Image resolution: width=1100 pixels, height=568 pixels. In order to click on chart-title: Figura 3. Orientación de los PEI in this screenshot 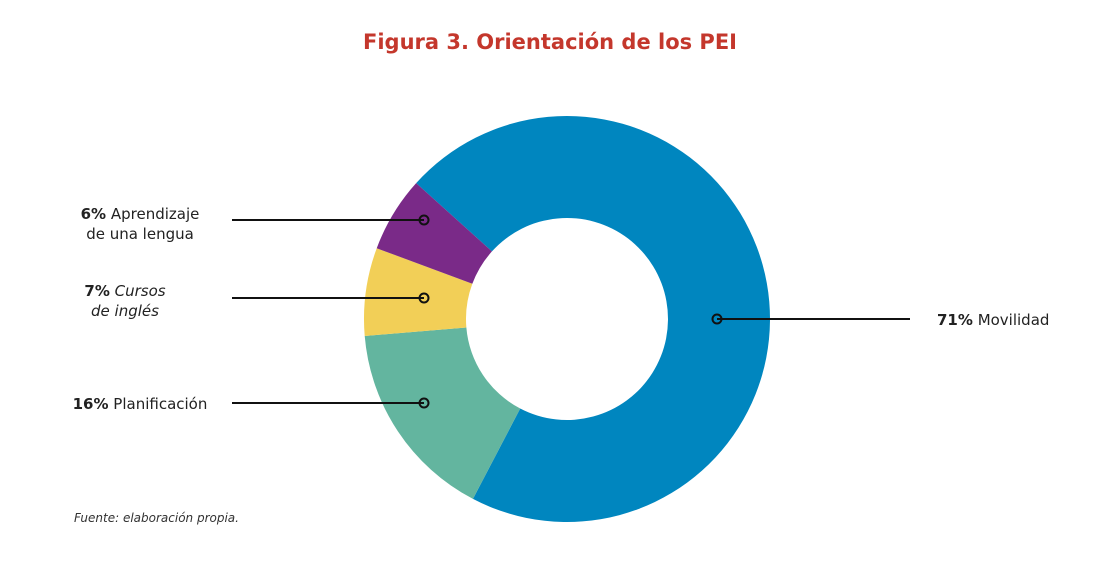, I will do `click(550, 42)`.